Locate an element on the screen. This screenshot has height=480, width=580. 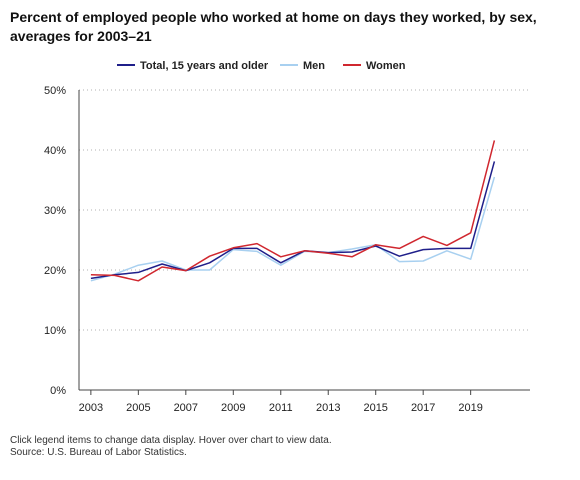
y-tick-label: 50% is located at coordinates (55, 91).